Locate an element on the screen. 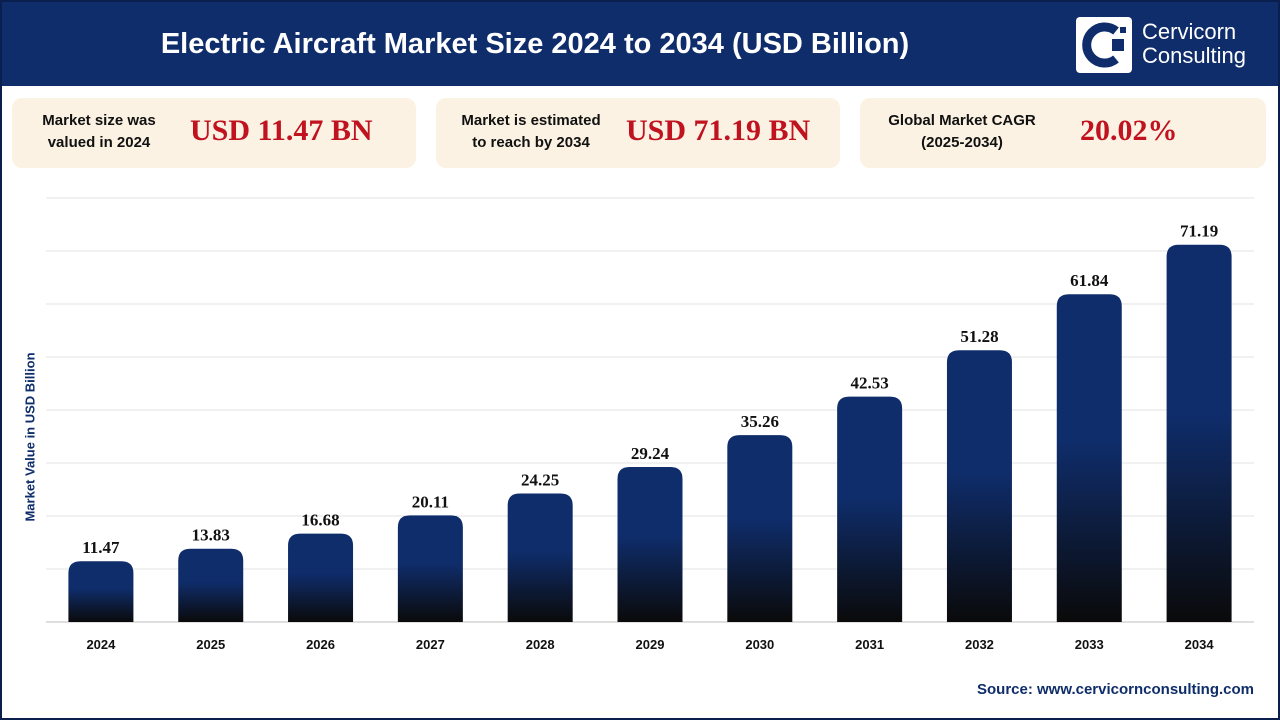  data-label-2026: 16.68 is located at coordinates (320, 520).